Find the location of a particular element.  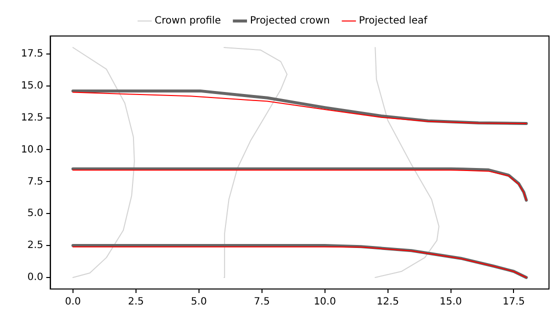

legend-label: Crown profile is located at coordinates (187, 21).